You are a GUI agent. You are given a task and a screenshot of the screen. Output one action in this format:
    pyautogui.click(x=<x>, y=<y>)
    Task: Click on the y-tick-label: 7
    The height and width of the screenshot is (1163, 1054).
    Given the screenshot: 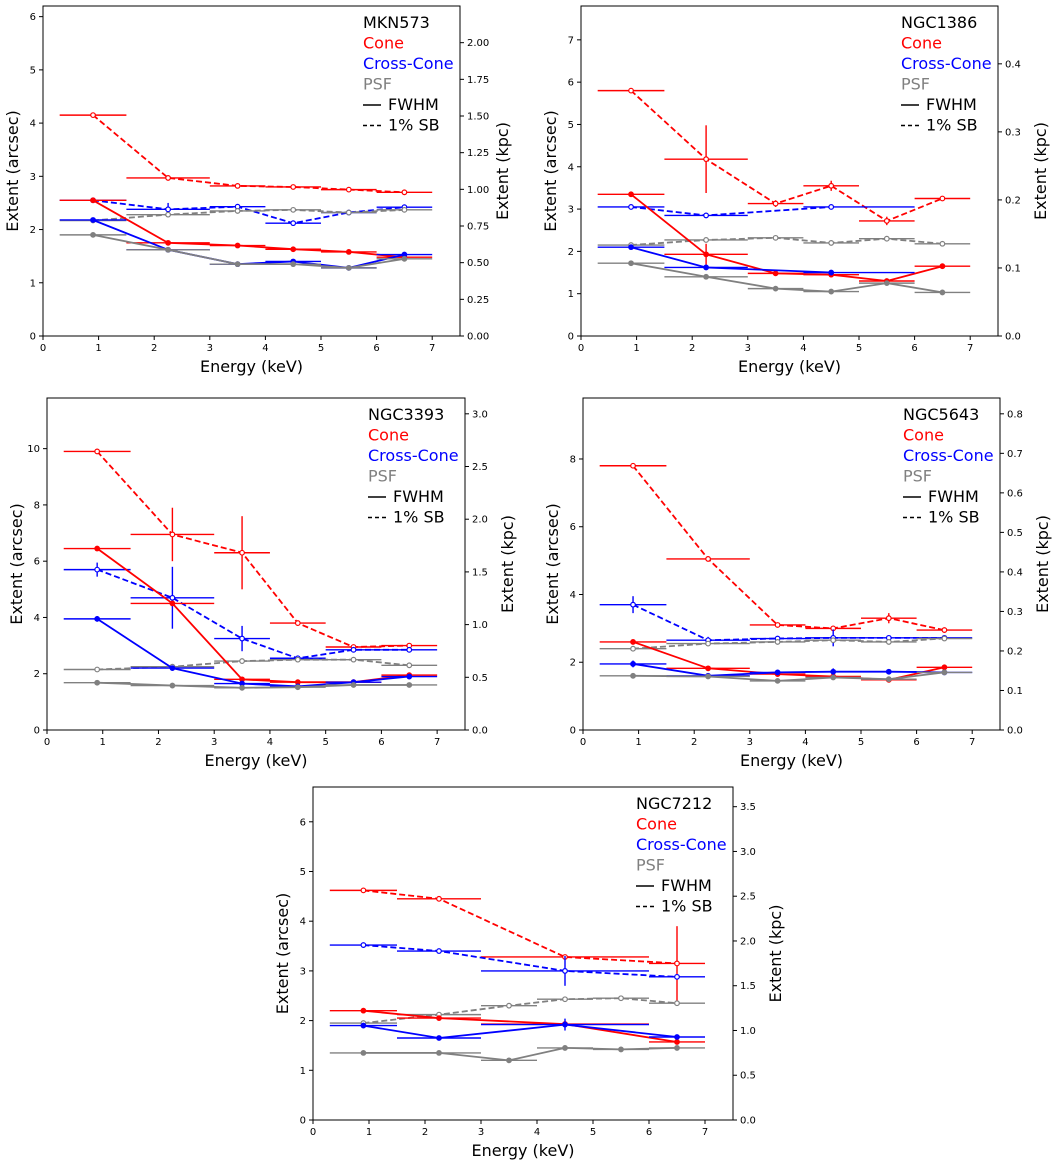 What is the action you would take?
    pyautogui.click(x=571, y=40)
    